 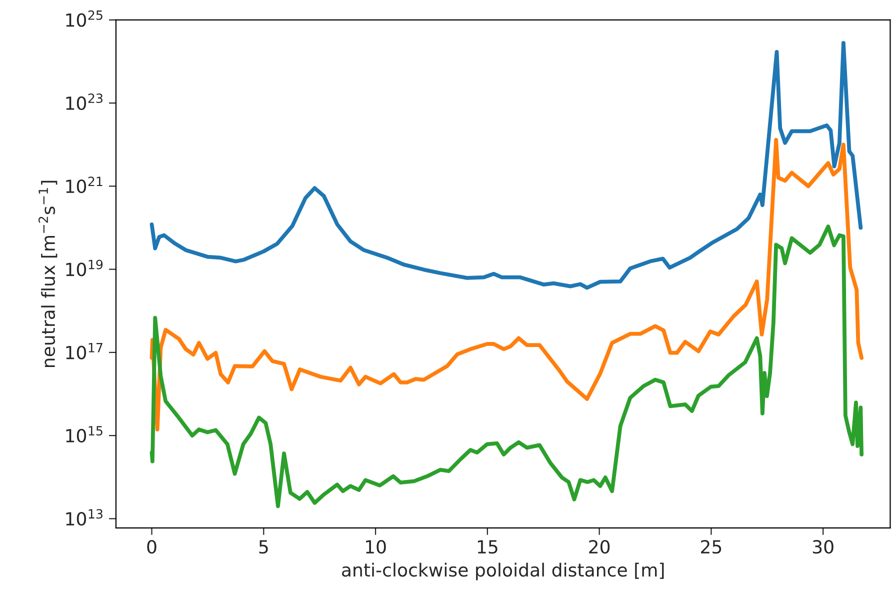 I want to click on x-tick-label: 20, so click(x=599, y=547).